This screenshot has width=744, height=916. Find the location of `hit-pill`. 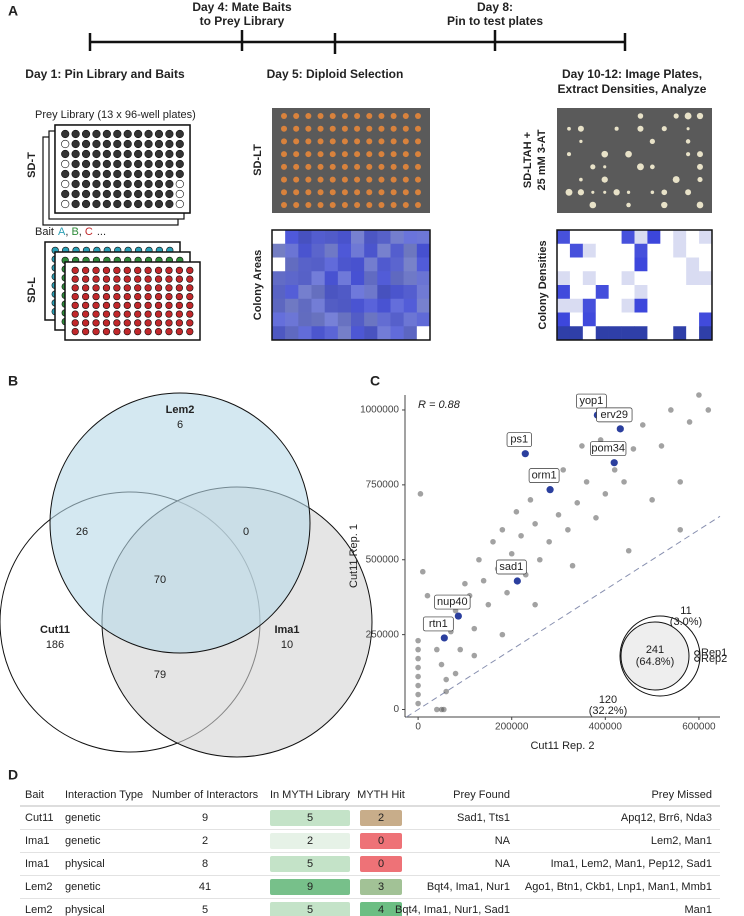

hit-pill is located at coordinates (381, 909).